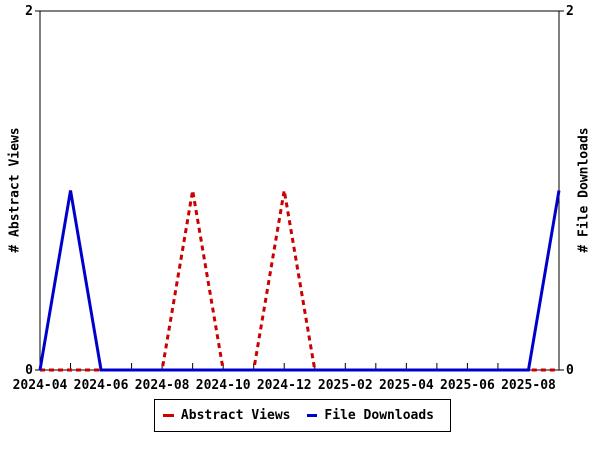 Image resolution: width=600 pixels, height=450 pixels. What do you see at coordinates (312, 415) in the screenshot?
I see `legend-line-file-downloads` at bounding box center [312, 415].